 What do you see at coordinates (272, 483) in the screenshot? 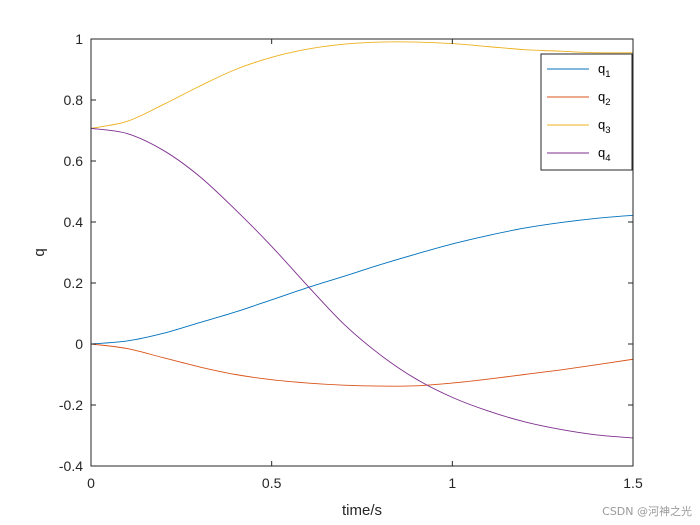
I see `x-tick-label: 0.5` at bounding box center [272, 483].